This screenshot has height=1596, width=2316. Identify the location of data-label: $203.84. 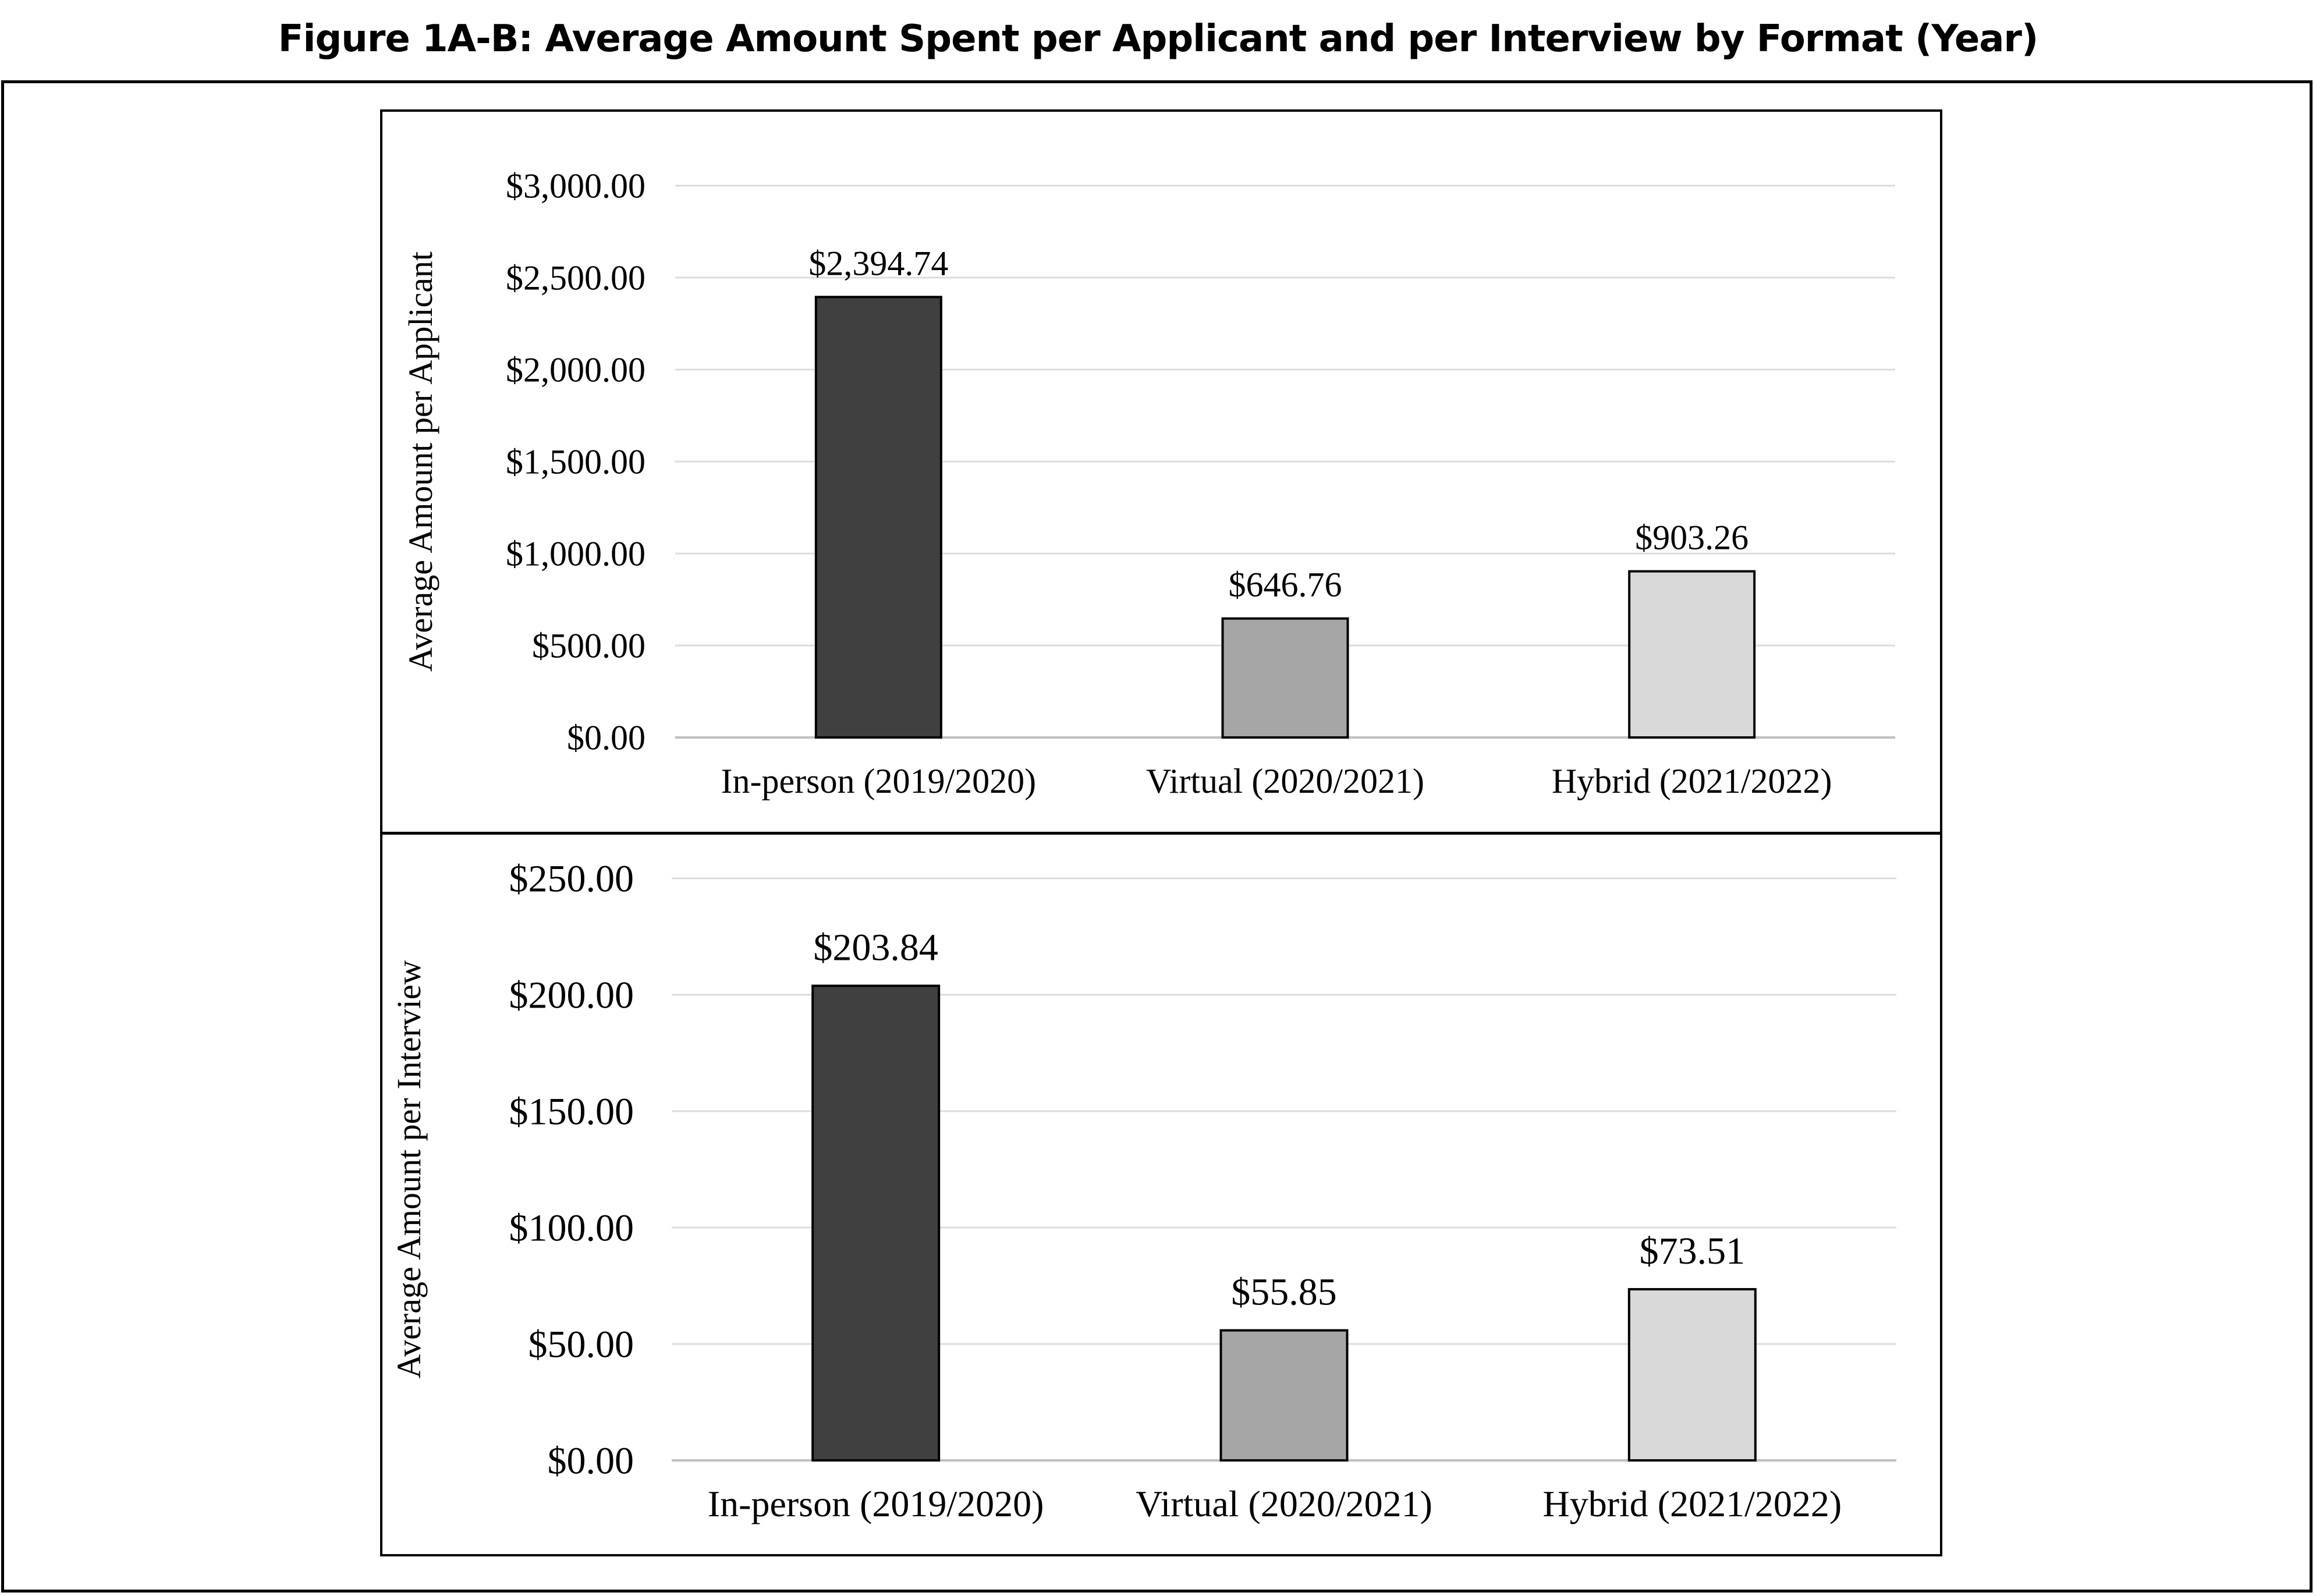
(875, 948).